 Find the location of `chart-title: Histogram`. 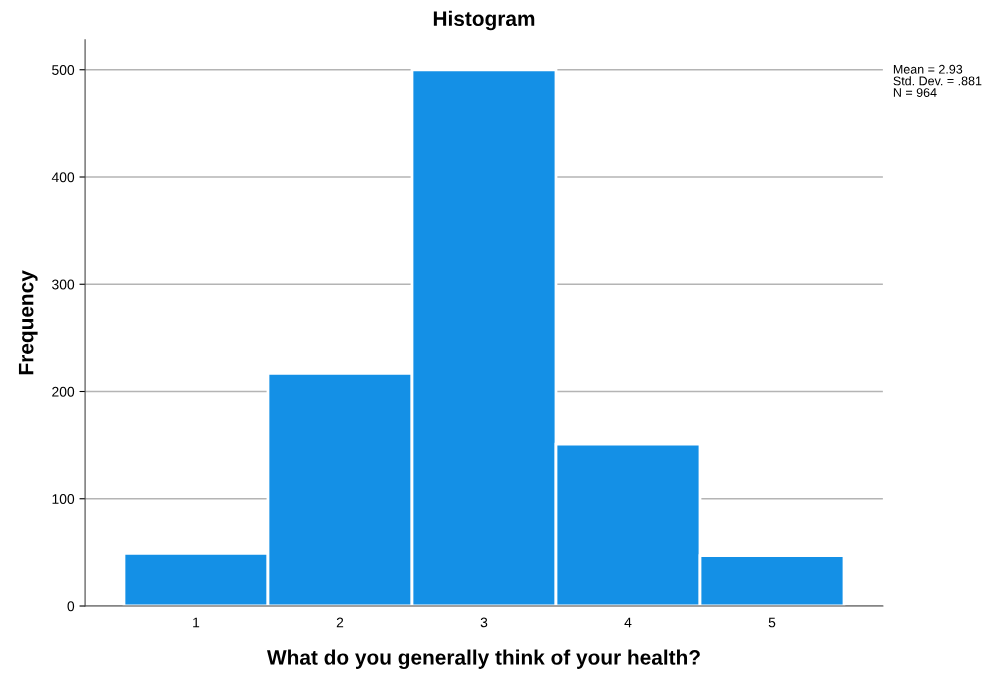

chart-title: Histogram is located at coordinates (484, 20).